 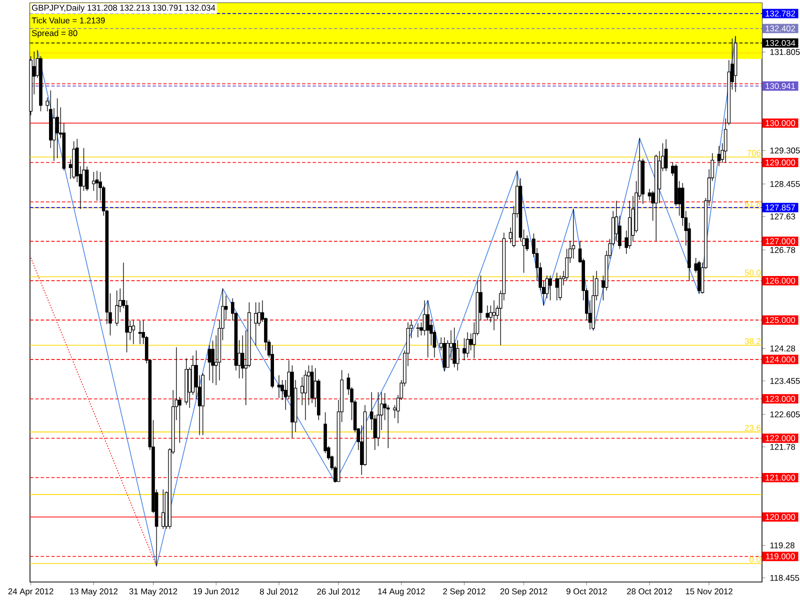 I want to click on x-tick-label: 8 Jul 2012, so click(x=279, y=591).